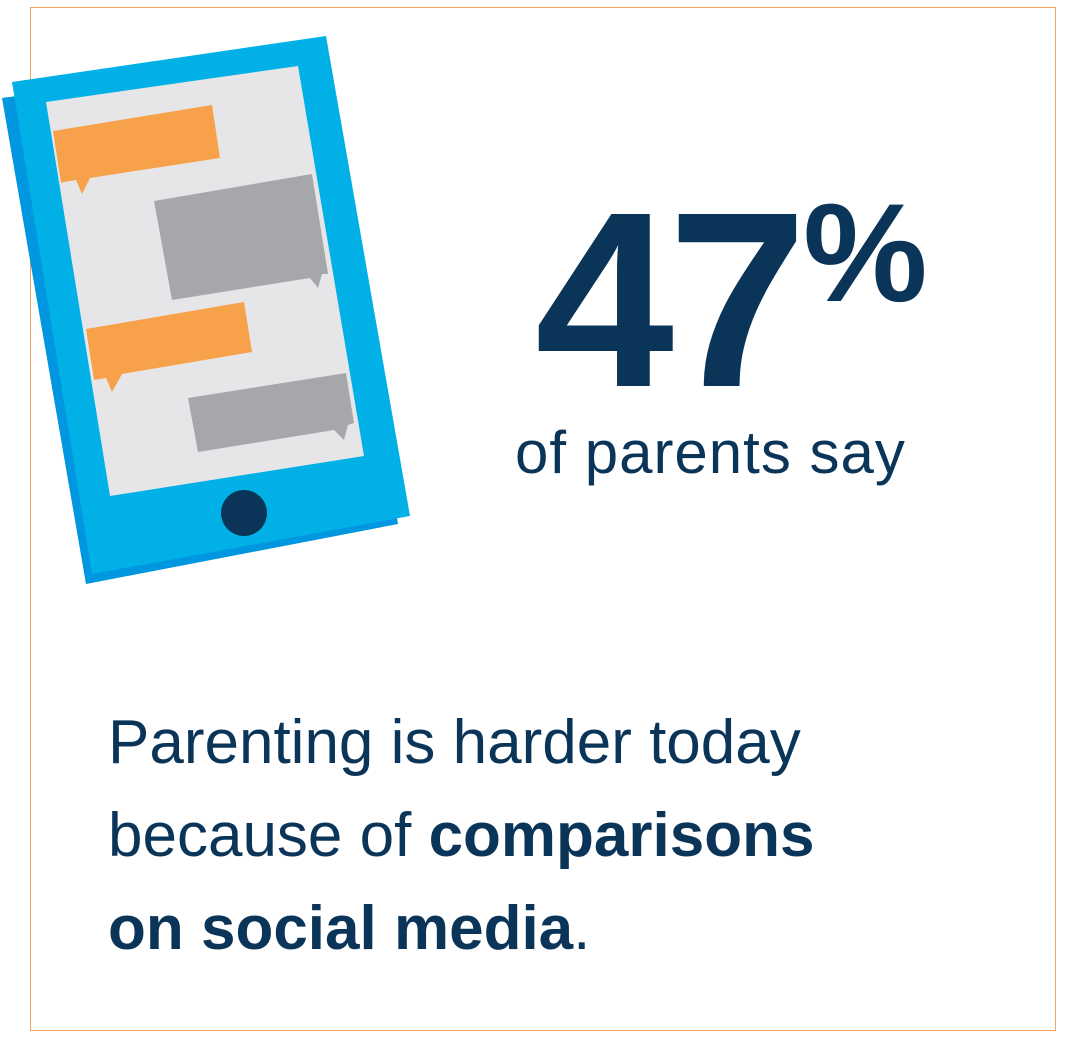  What do you see at coordinates (244, 513) in the screenshot?
I see `home-button-icon` at bounding box center [244, 513].